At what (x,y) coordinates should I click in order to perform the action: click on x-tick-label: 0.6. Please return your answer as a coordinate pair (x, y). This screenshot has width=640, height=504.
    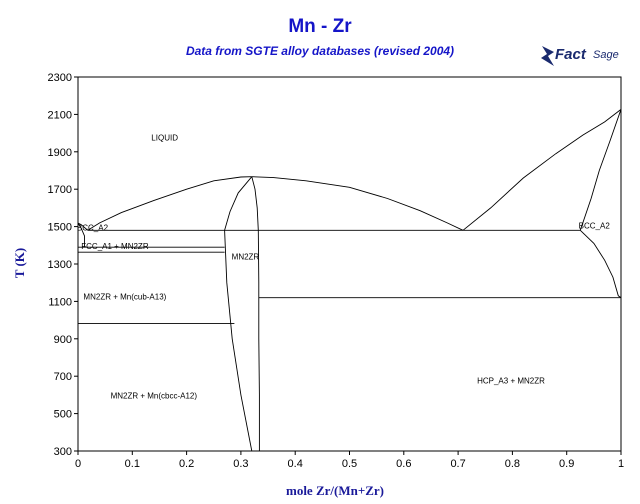
    Looking at the image, I should click on (403, 464).